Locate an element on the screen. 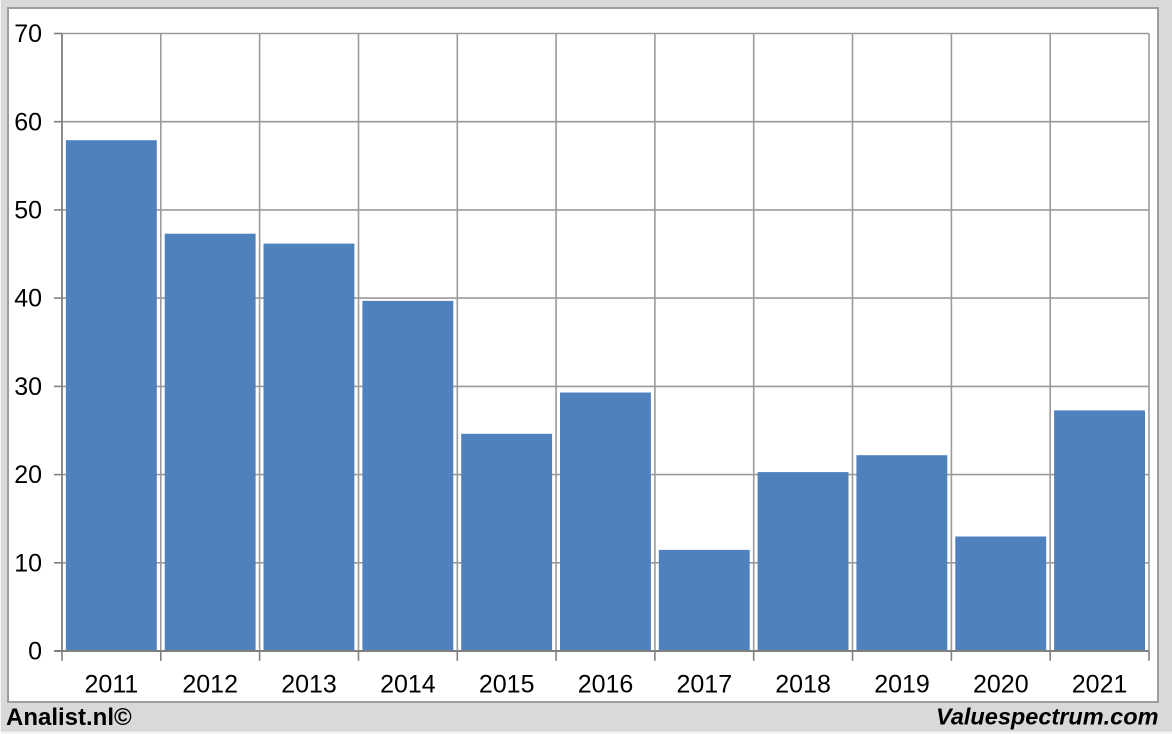 The width and height of the screenshot is (1172, 734). svg-text: 0 is located at coordinates (35, 652).